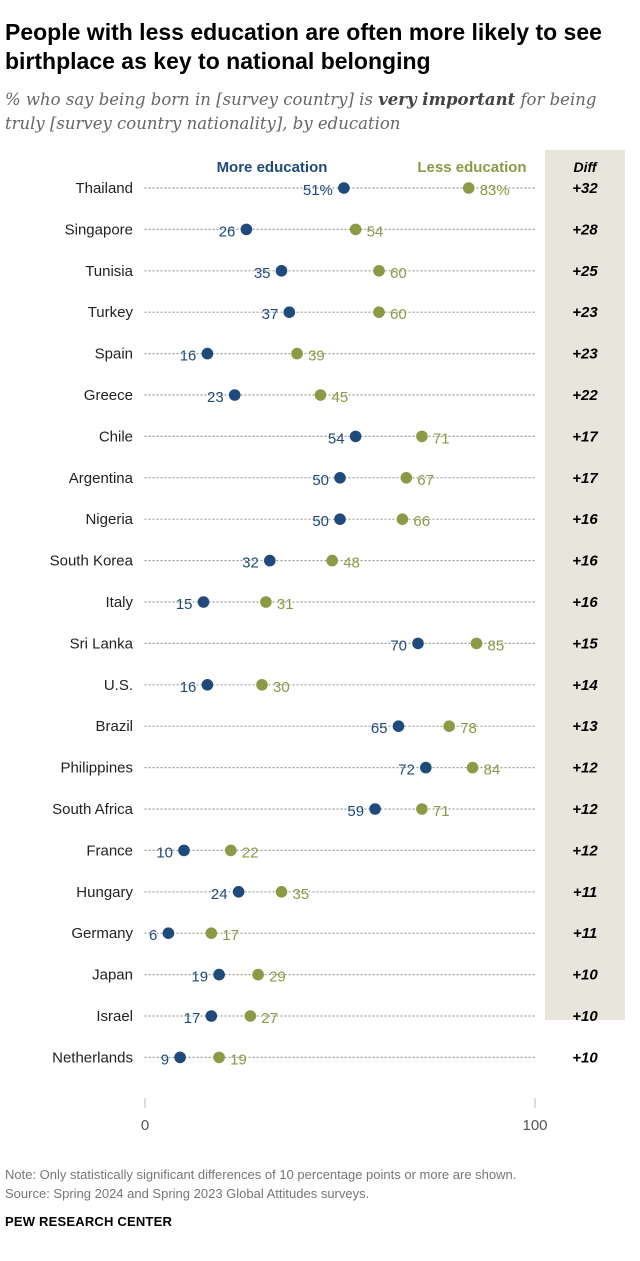 This screenshot has height=1261, width=640. What do you see at coordinates (250, 852) in the screenshot?
I see `value-label-less: 22` at bounding box center [250, 852].